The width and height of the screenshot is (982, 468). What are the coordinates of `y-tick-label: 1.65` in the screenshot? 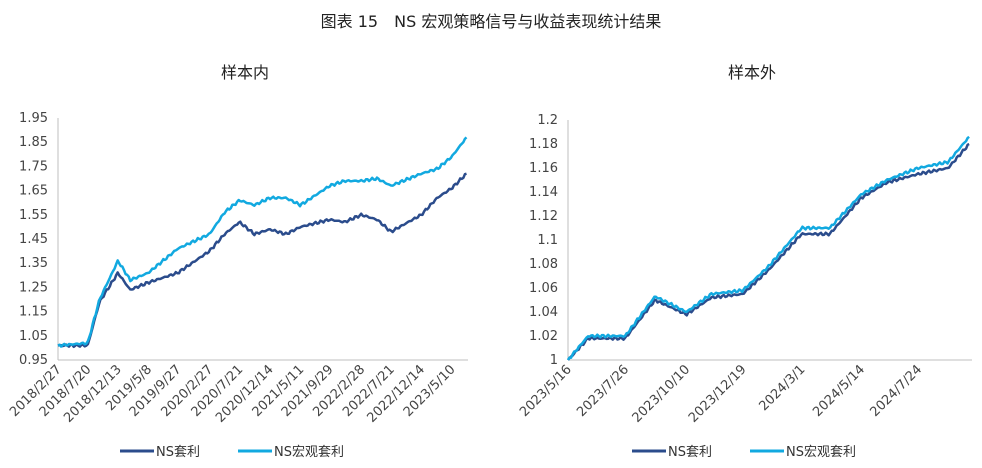 It's located at (33, 191).